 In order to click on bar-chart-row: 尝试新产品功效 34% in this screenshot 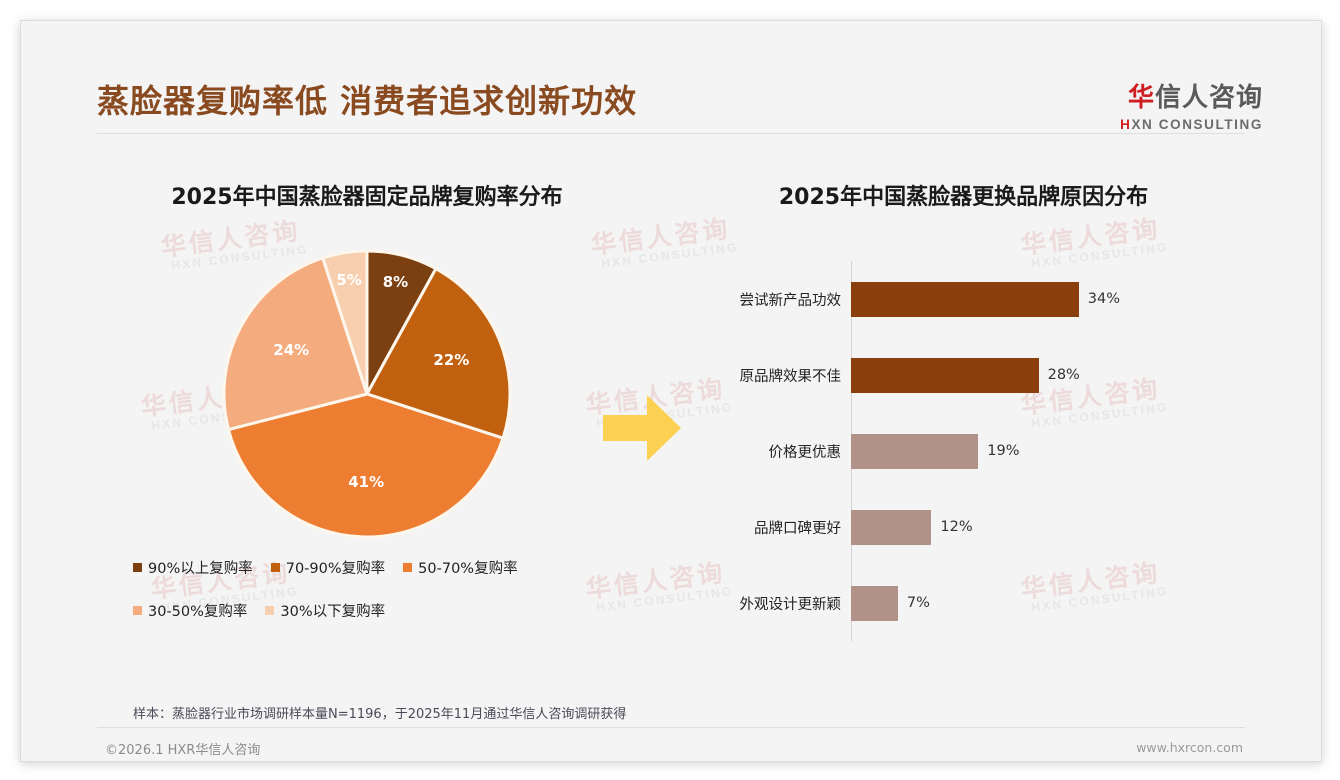, I will do `click(963, 299)`.